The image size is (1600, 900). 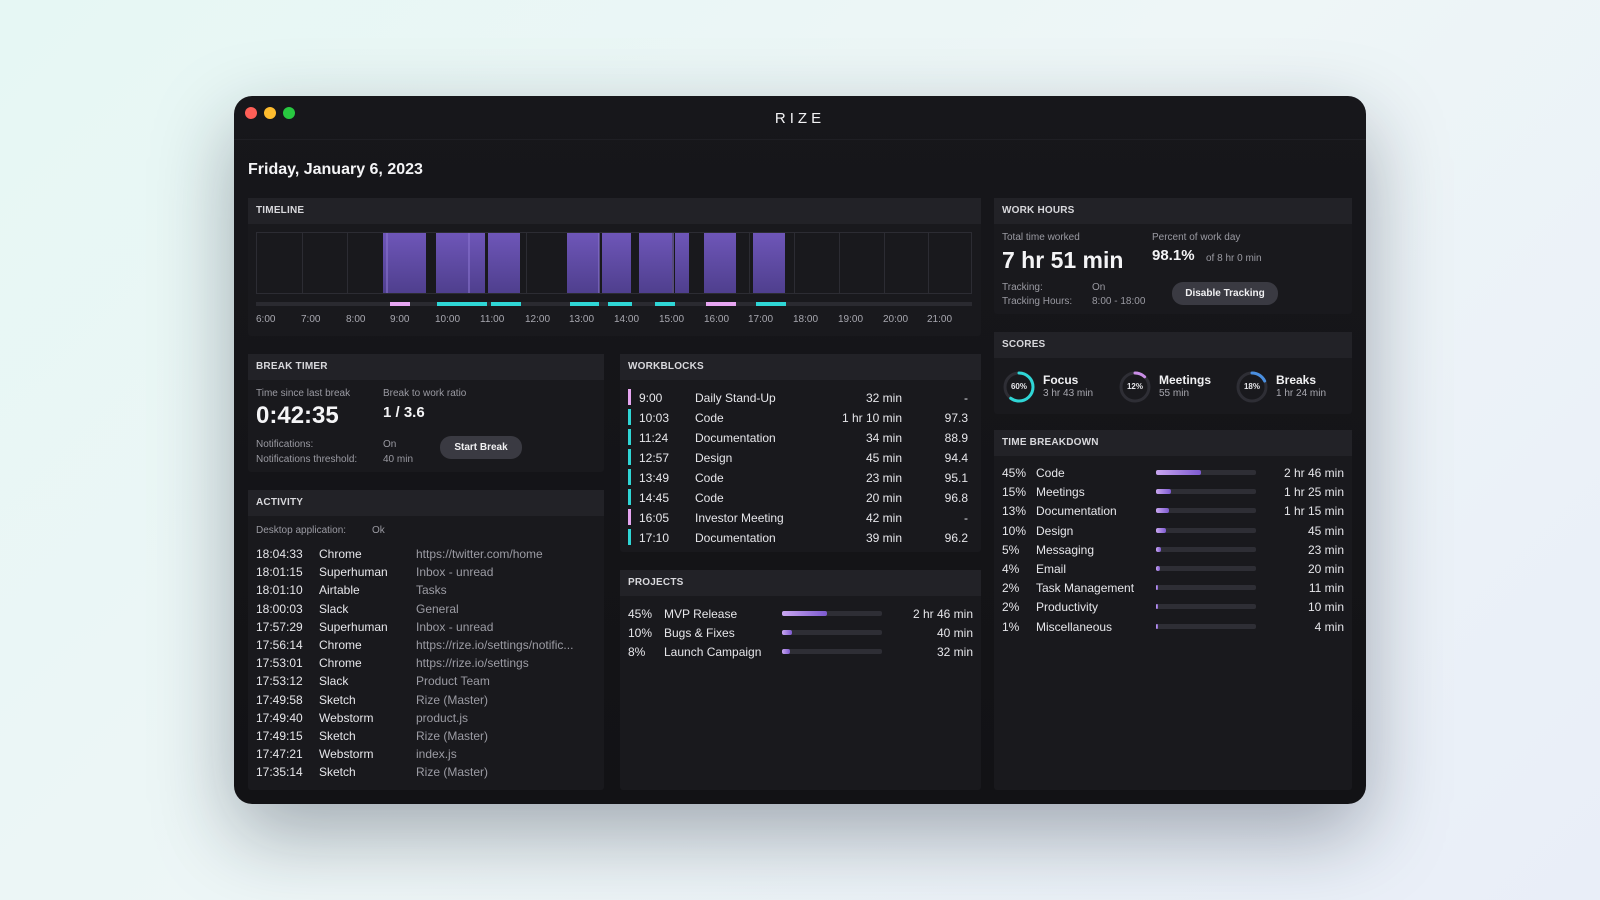 I want to click on workblock-row: 17:10 Documentation 39 min 96.2, so click(x=801, y=538).